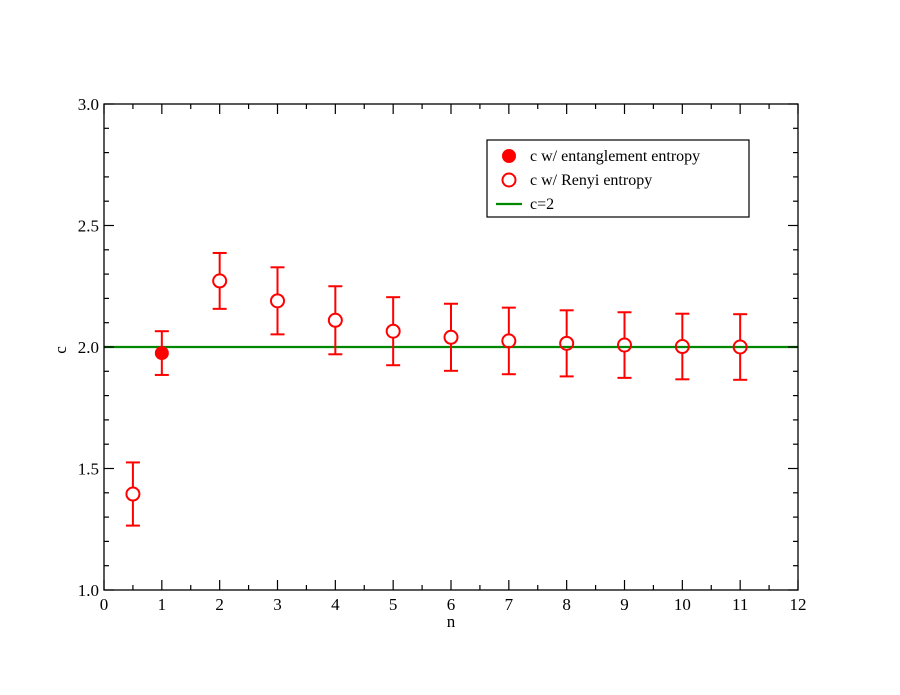  Describe the element at coordinates (542, 204) in the screenshot. I see `legend-label: c=2` at that location.